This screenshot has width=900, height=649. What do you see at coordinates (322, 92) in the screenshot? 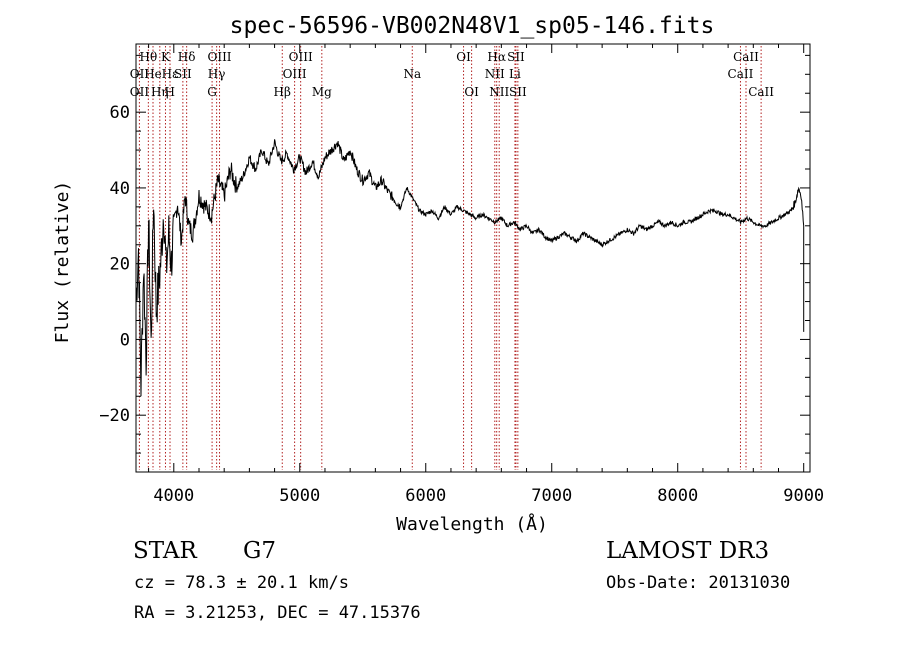
I see `line-marker-label: Mg` at bounding box center [322, 92].